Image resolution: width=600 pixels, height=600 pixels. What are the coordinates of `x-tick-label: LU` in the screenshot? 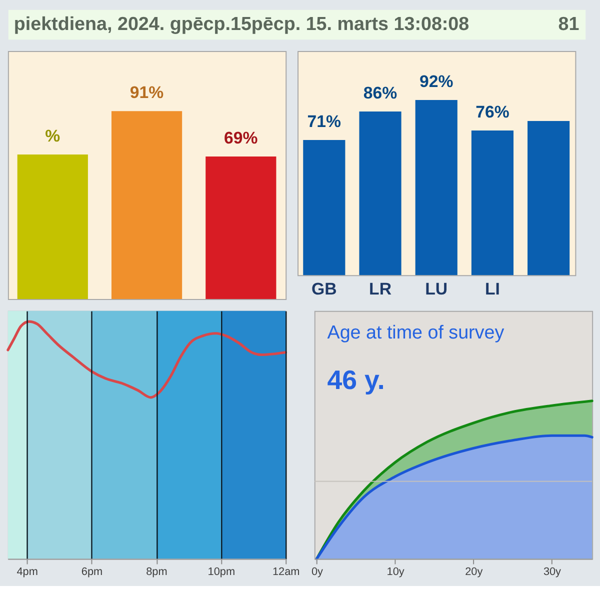 It's located at (436, 288).